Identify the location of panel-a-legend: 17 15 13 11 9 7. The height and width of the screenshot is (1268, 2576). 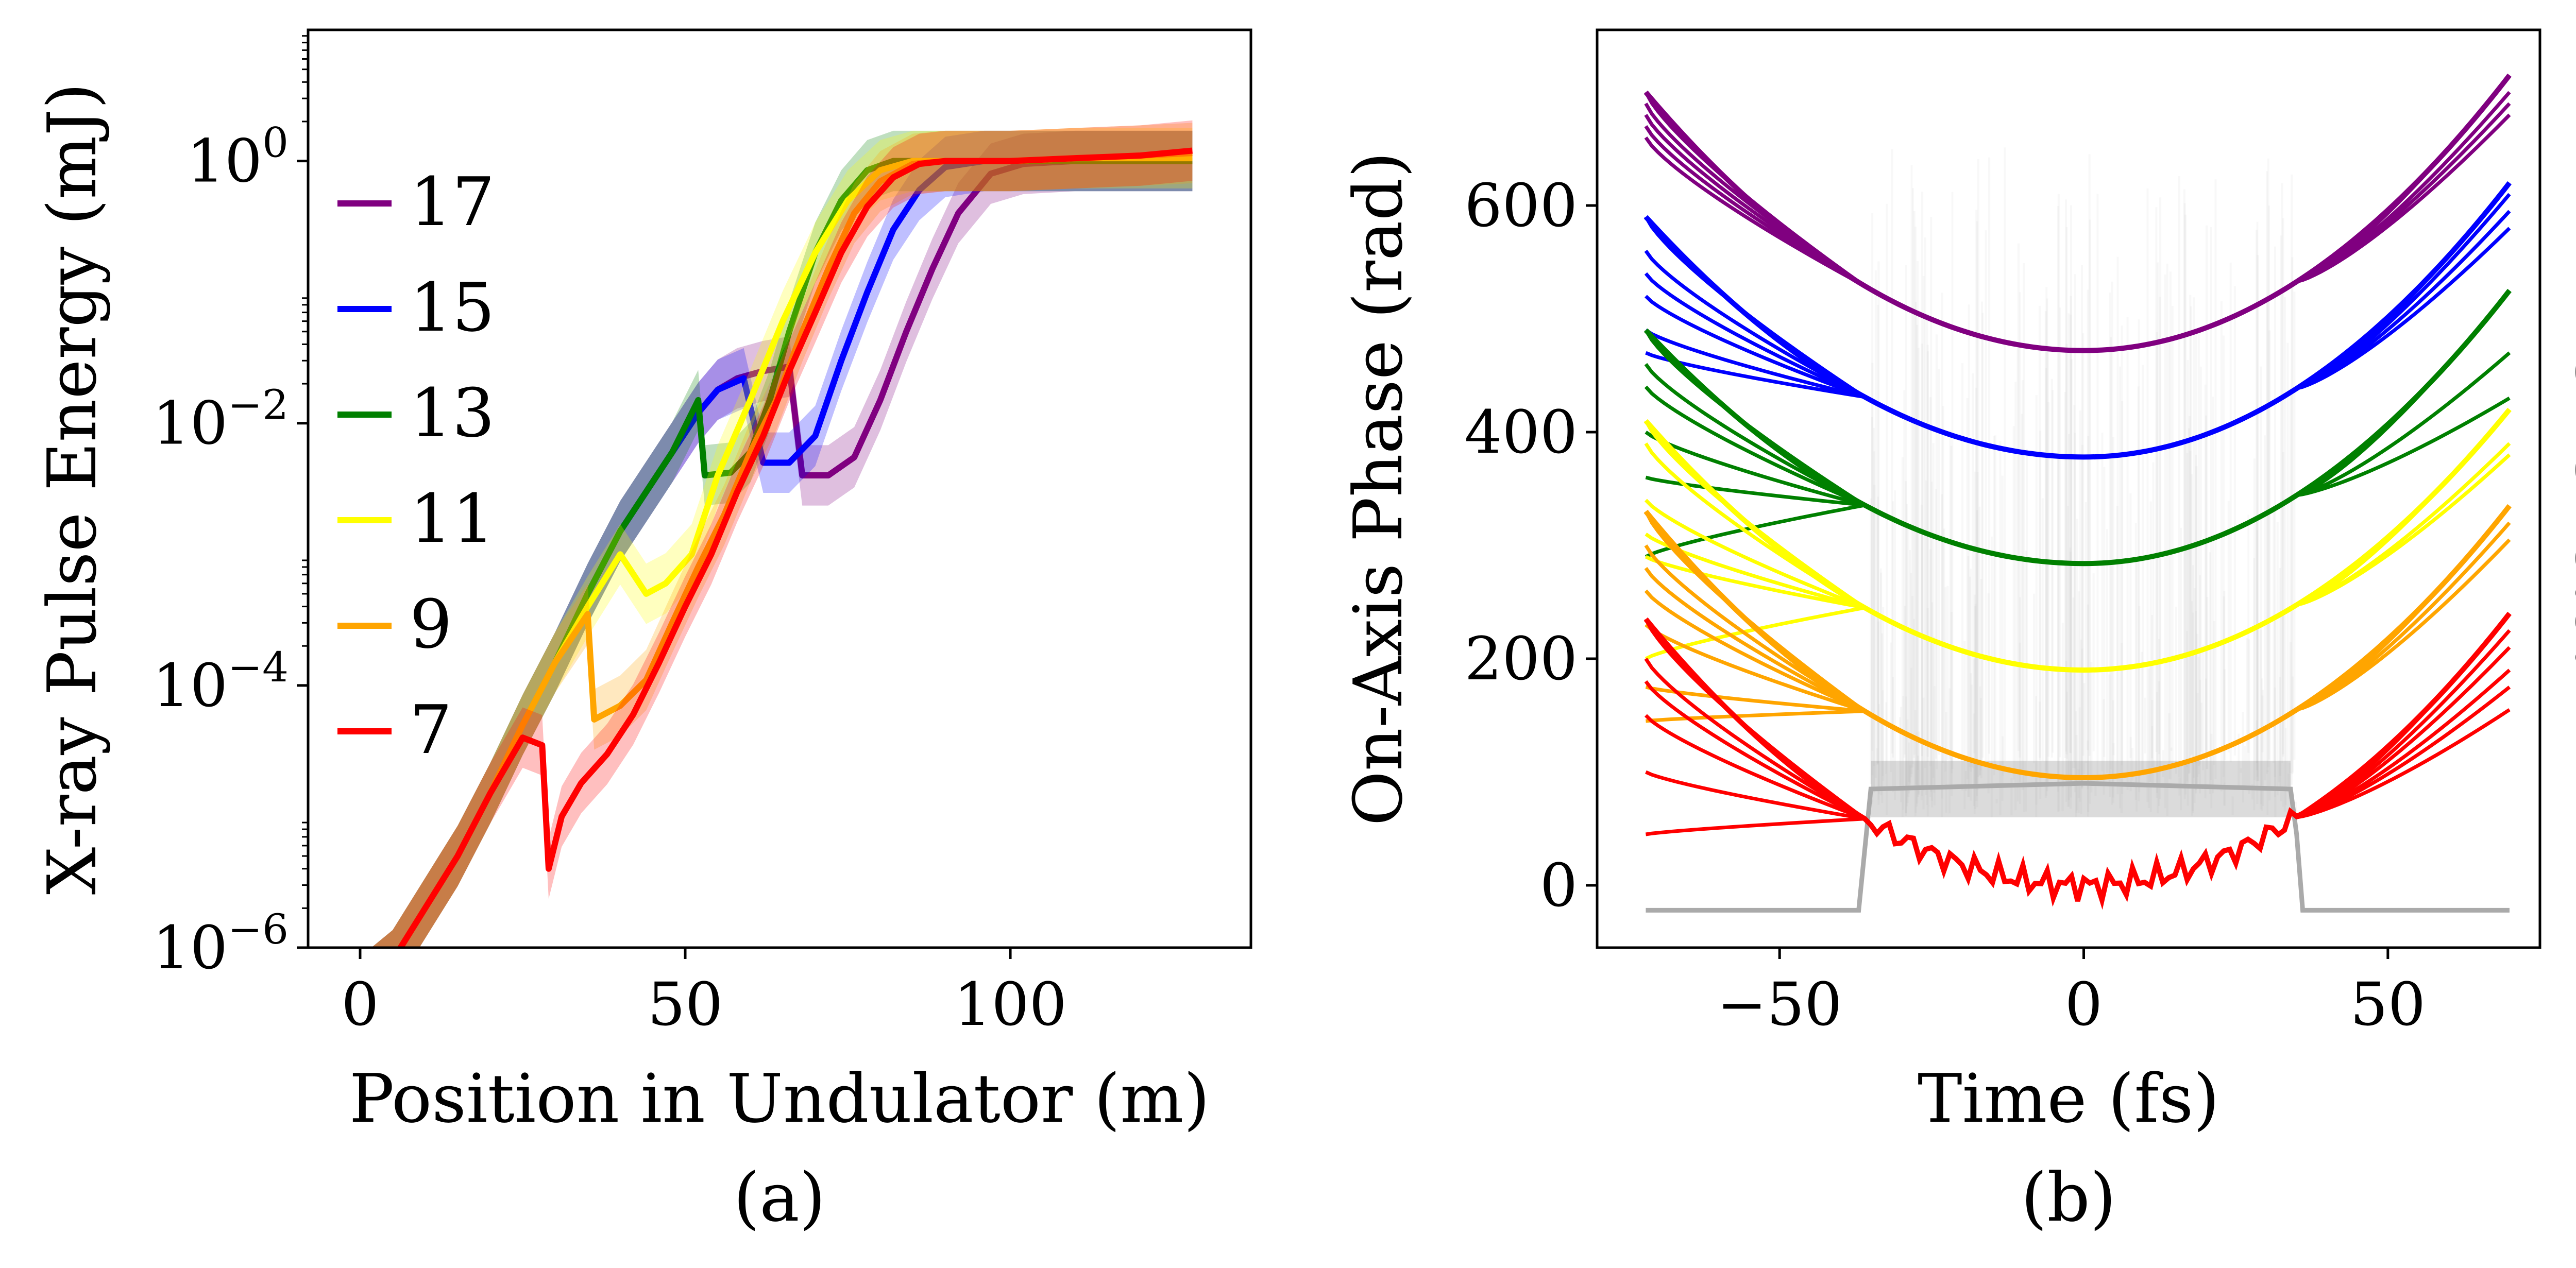
(416, 466).